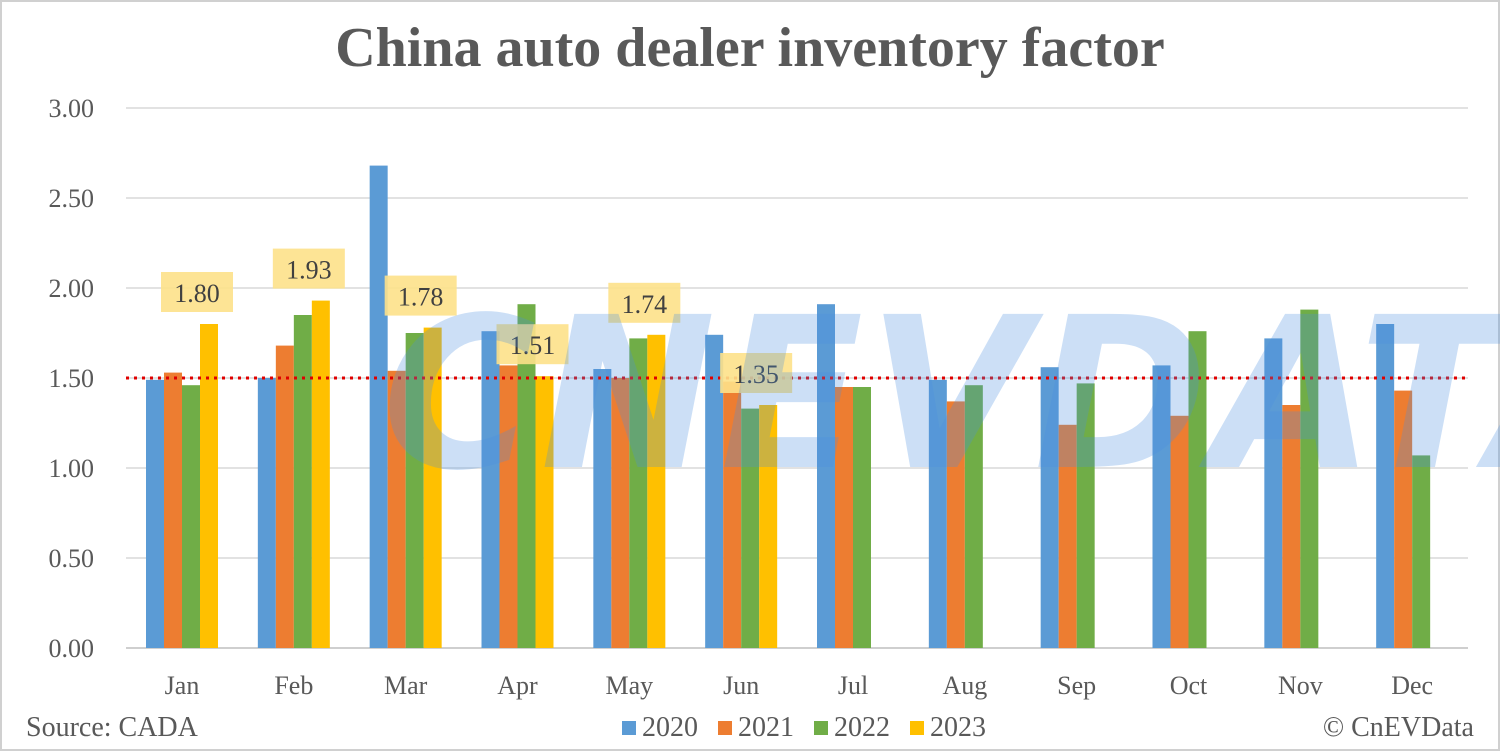  Describe the element at coordinates (638, 493) in the screenshot. I see `bar-2022-may` at that location.